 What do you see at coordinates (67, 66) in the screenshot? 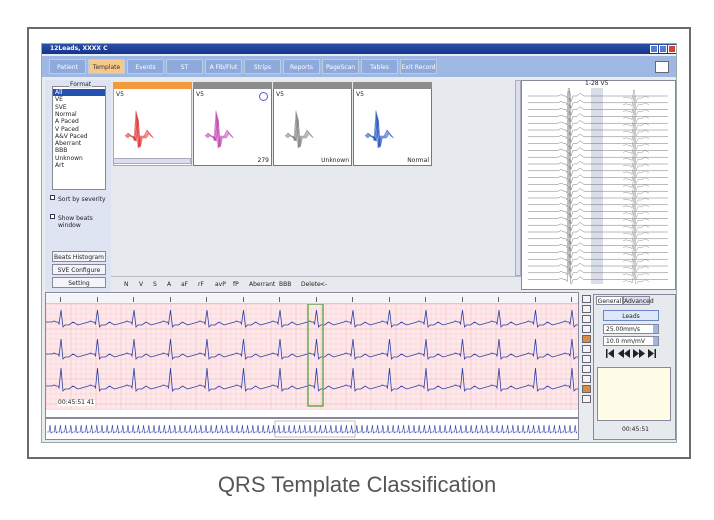
I see `tab: Patient` at bounding box center [67, 66].